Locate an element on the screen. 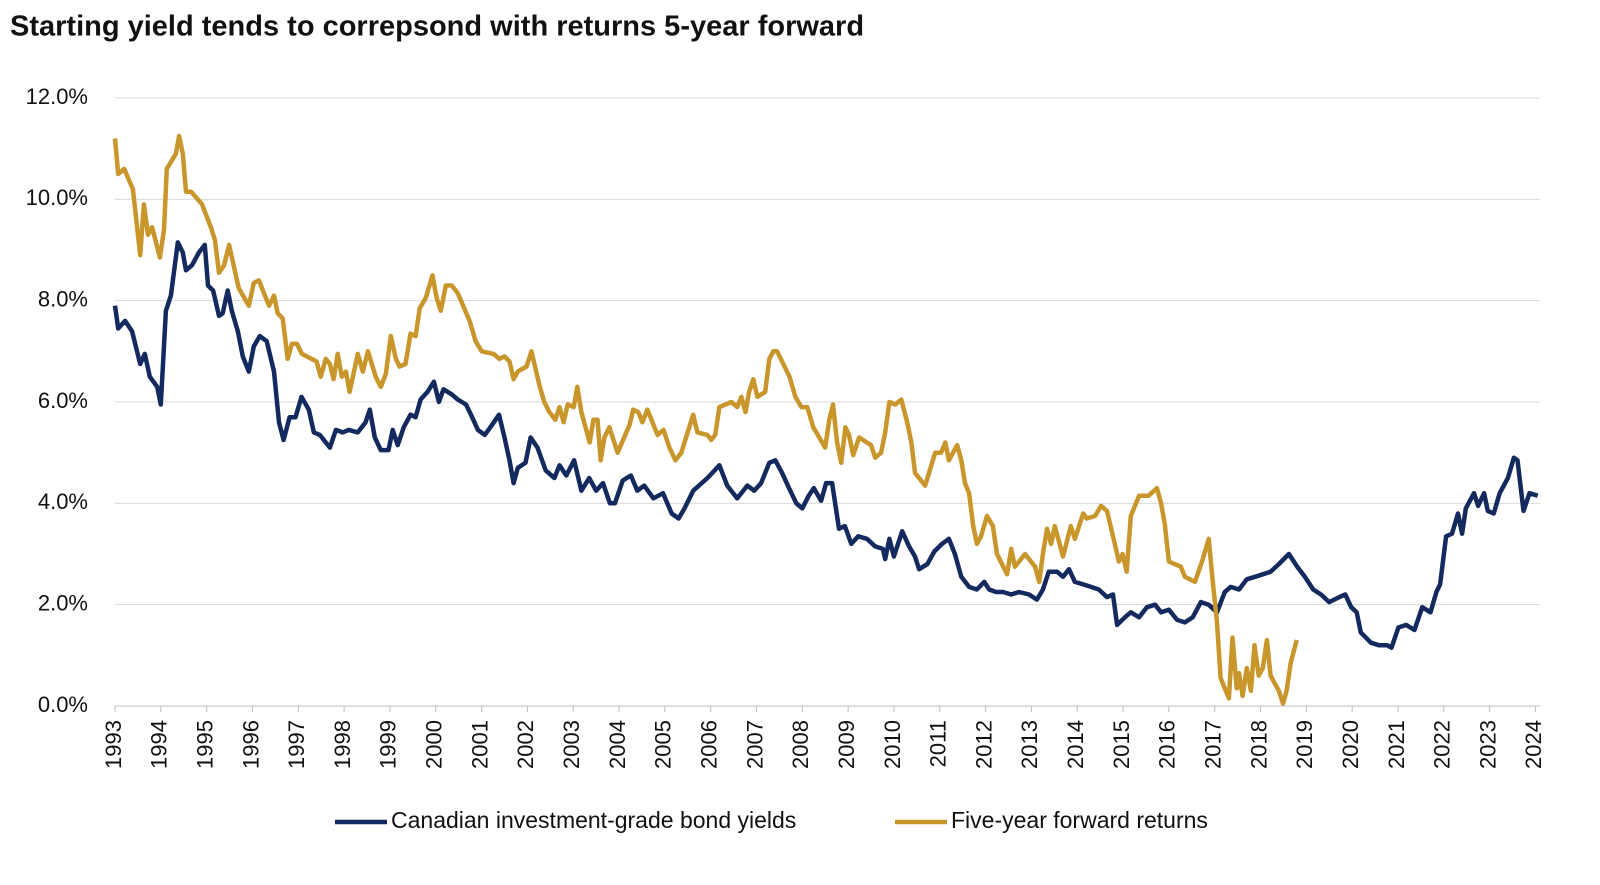 The height and width of the screenshot is (885, 1600). y-tick-label: 8.0% is located at coordinates (63, 298).